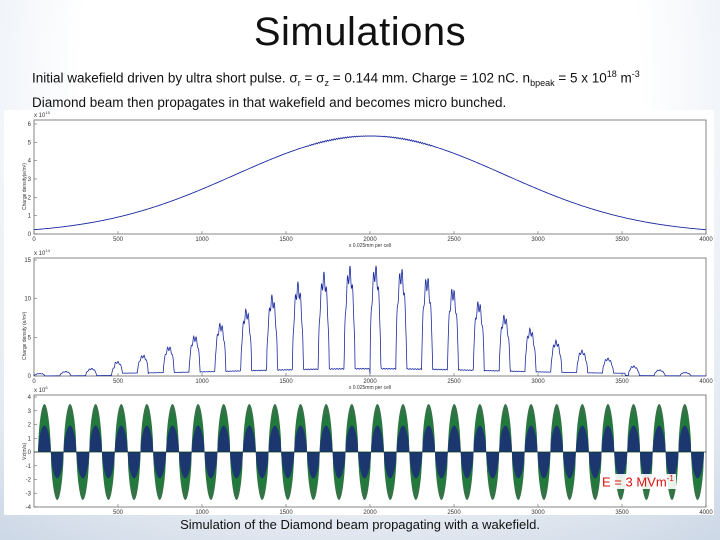 This screenshot has height=540, width=720. I want to click on plot-top-y-tick-label: 3, so click(30, 180).